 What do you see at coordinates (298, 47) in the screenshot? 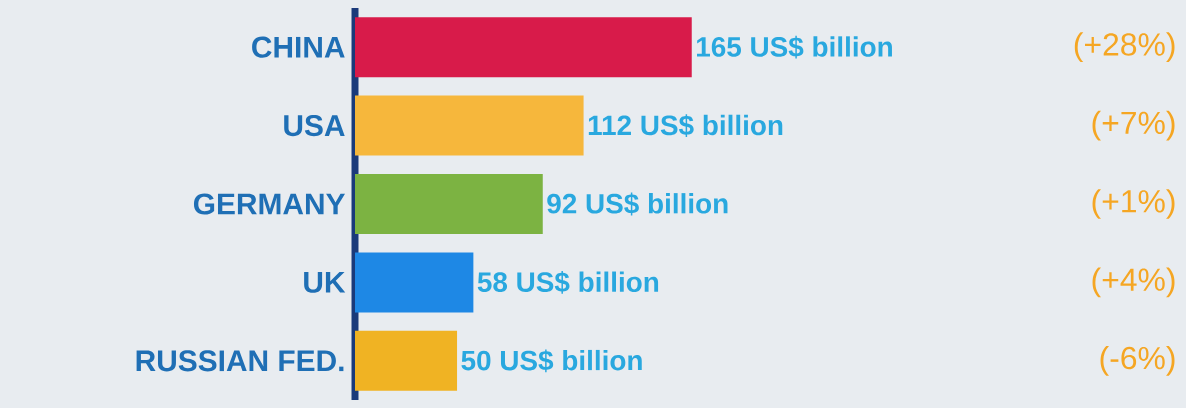
I see `y-tick-label: CHINA` at bounding box center [298, 47].